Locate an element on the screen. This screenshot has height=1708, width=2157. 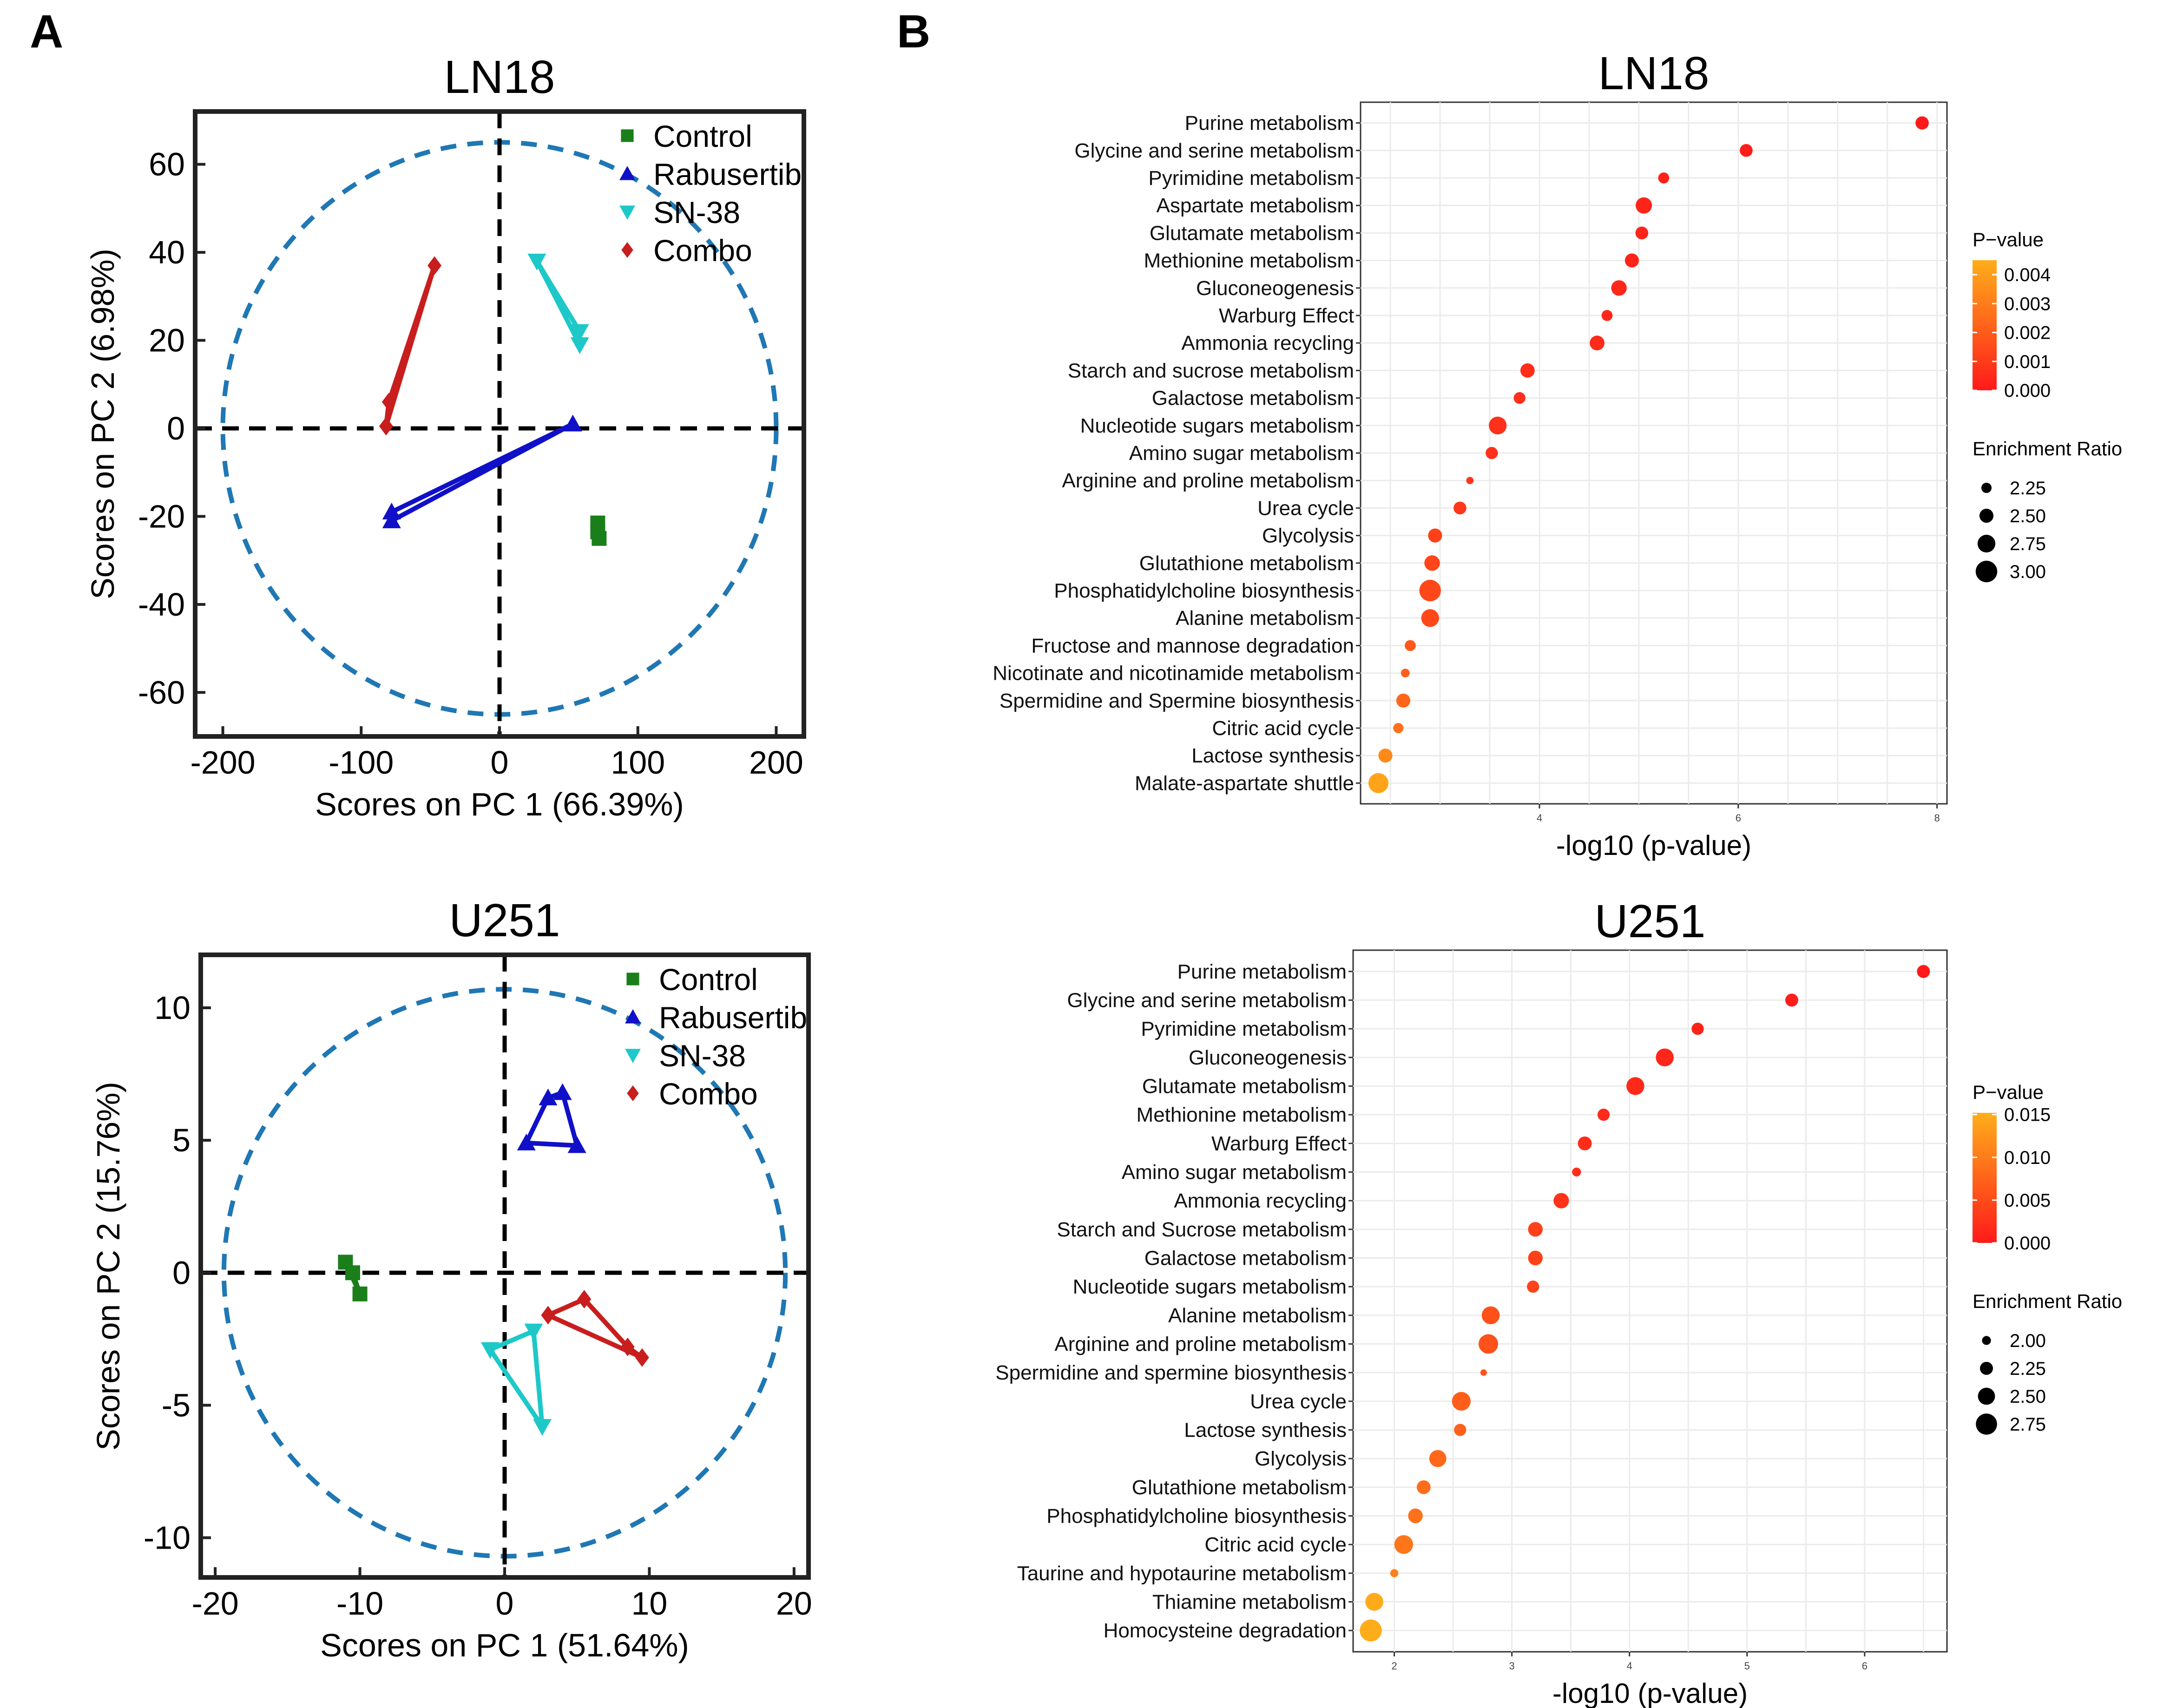
pathway-label: Starch and Sucrose metabolism is located at coordinates (1202, 1229).